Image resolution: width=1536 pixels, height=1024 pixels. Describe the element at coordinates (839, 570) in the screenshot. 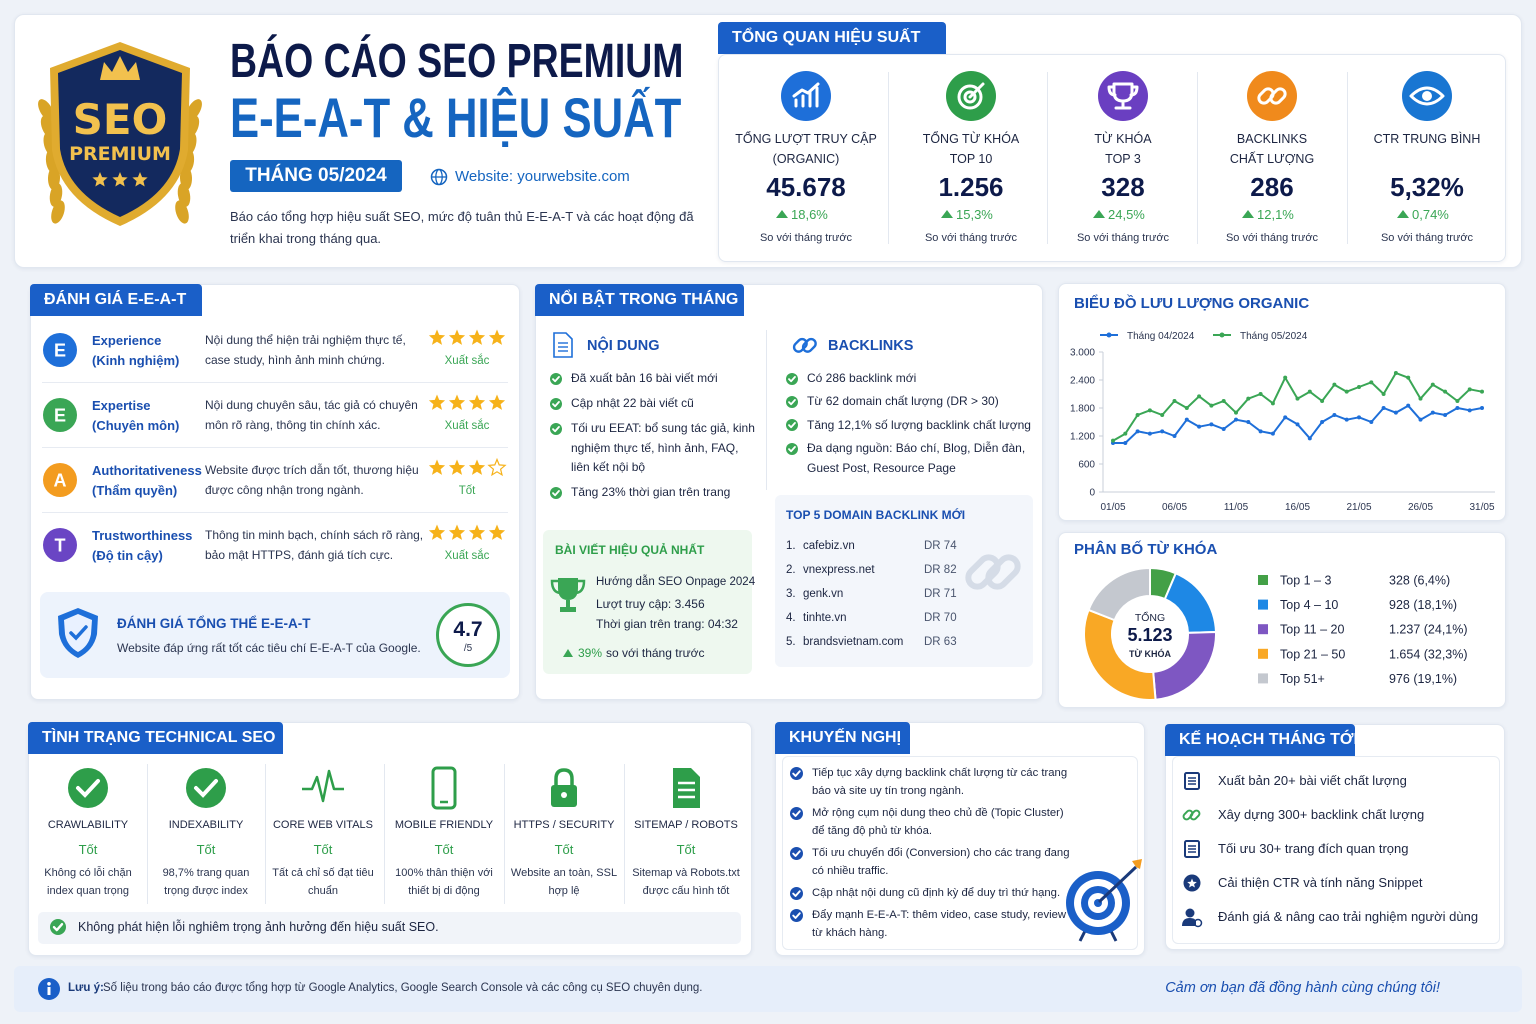

I see `domain-name: vnexpress.net` at that location.